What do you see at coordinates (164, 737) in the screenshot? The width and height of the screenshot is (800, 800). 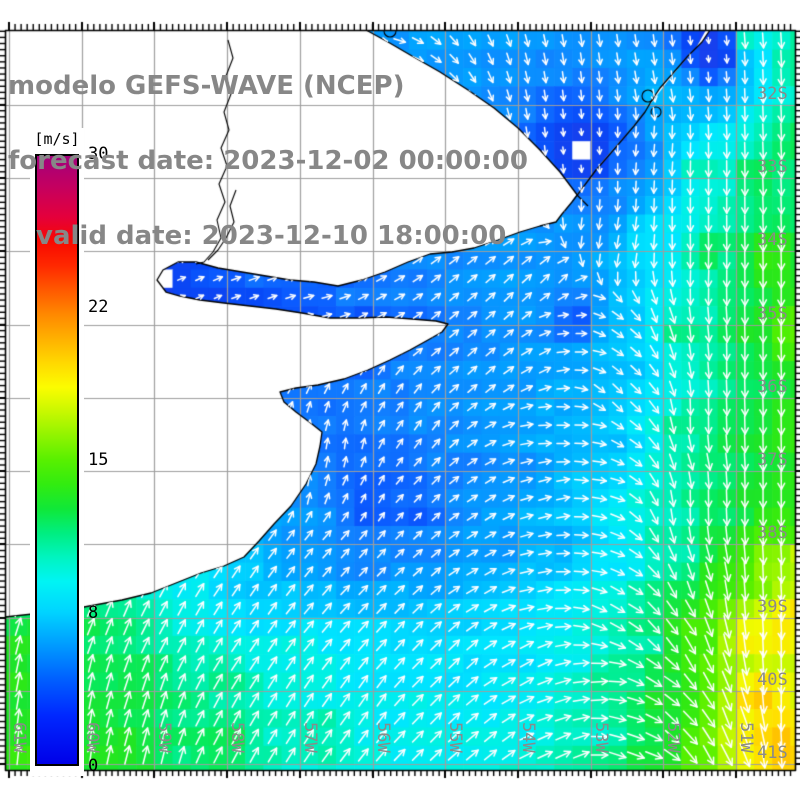 I see `lon-label: 59W` at bounding box center [164, 737].